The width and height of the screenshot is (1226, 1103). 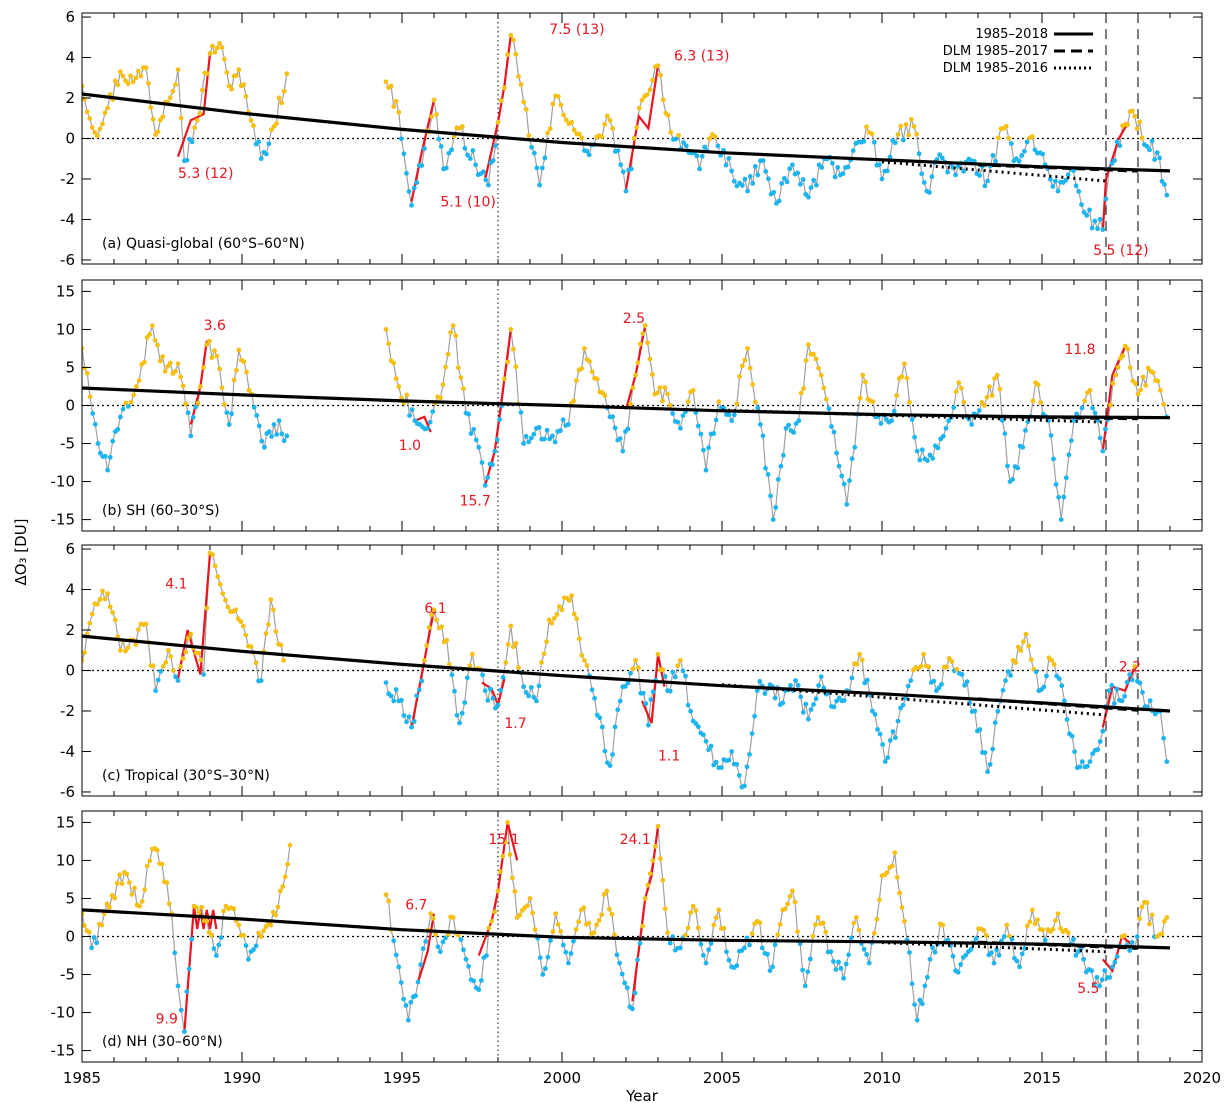 I want to click on y-tick-label: 10, so click(x=65, y=329).